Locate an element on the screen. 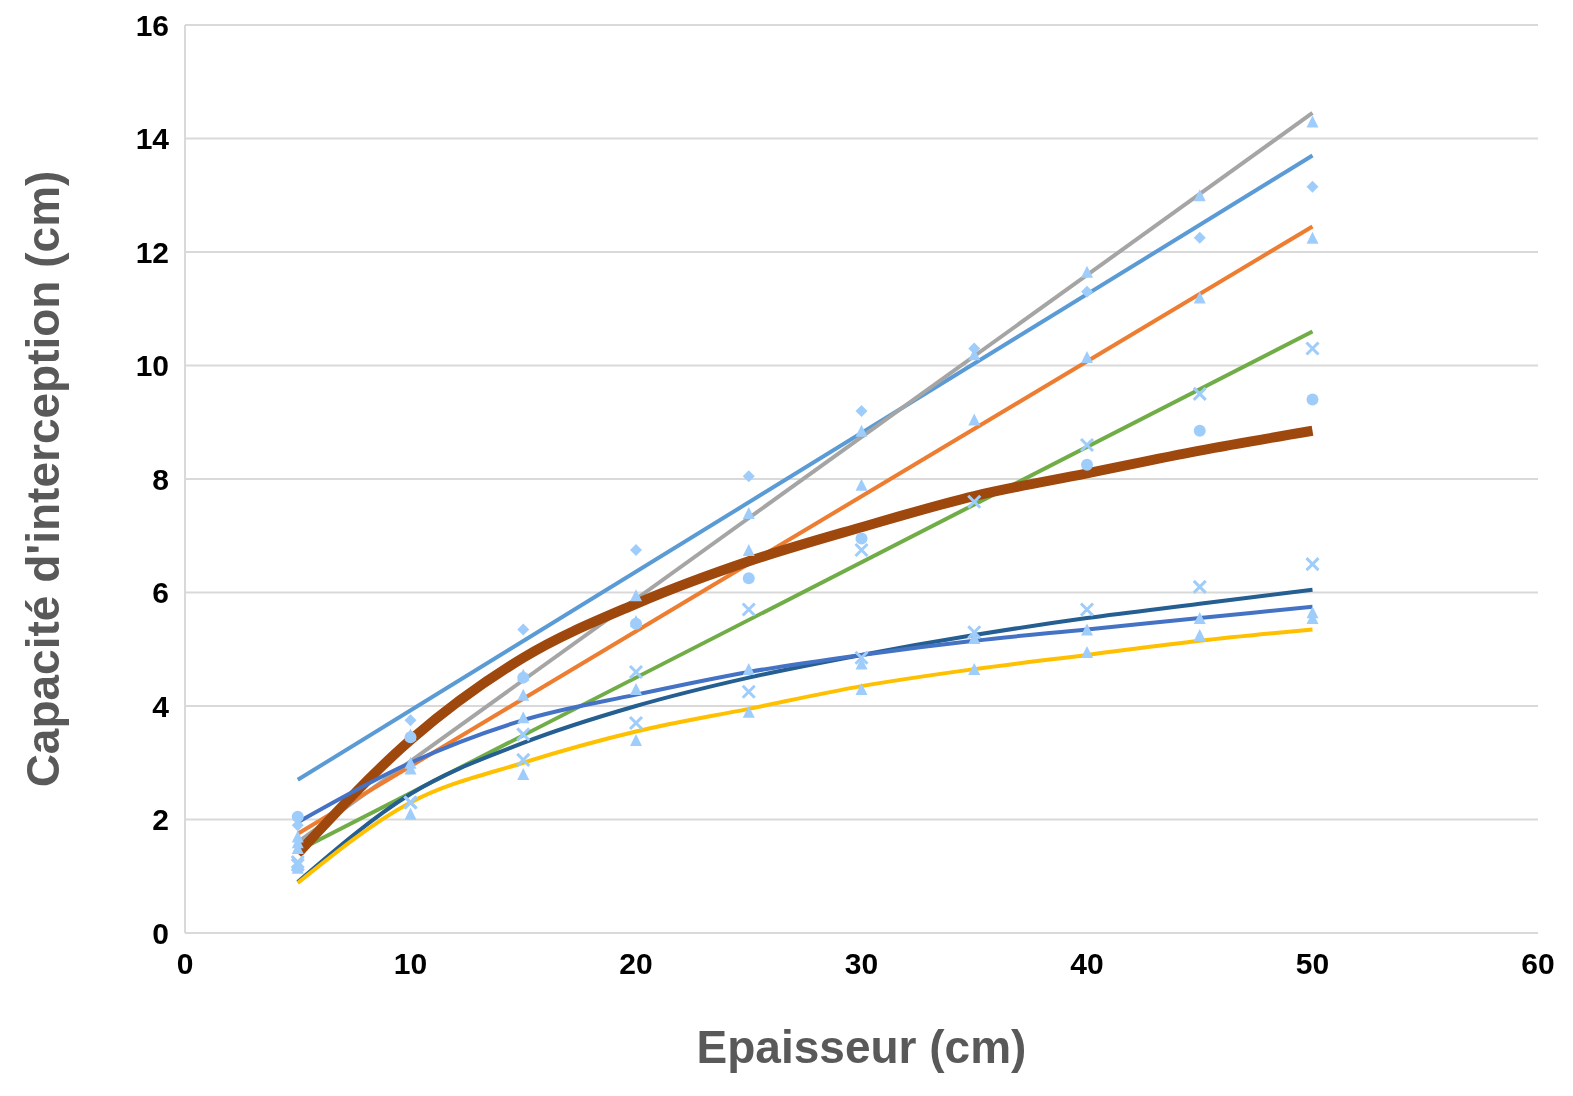  y-tick-label: 0 is located at coordinates (160, 933).